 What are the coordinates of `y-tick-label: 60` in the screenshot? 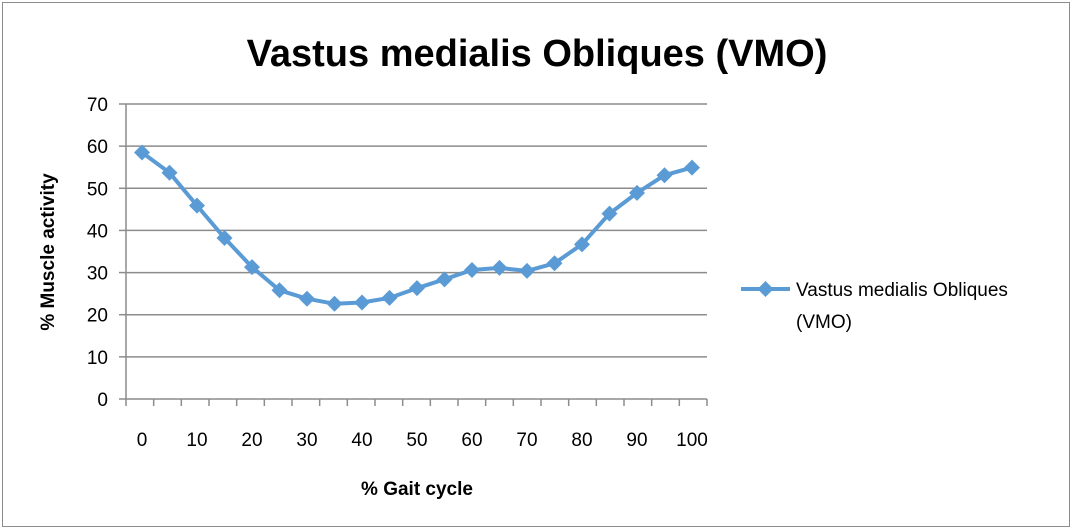 It's located at (97, 147).